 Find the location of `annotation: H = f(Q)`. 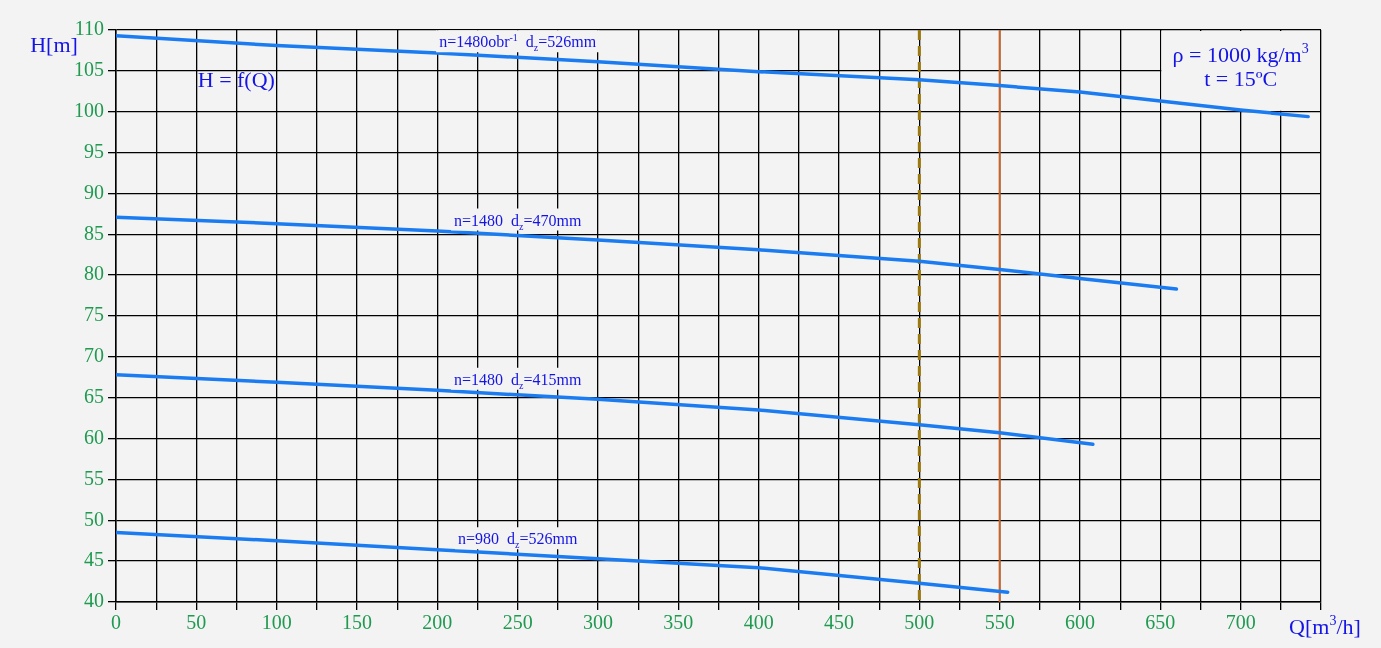

annotation: H = f(Q) is located at coordinates (236, 80).